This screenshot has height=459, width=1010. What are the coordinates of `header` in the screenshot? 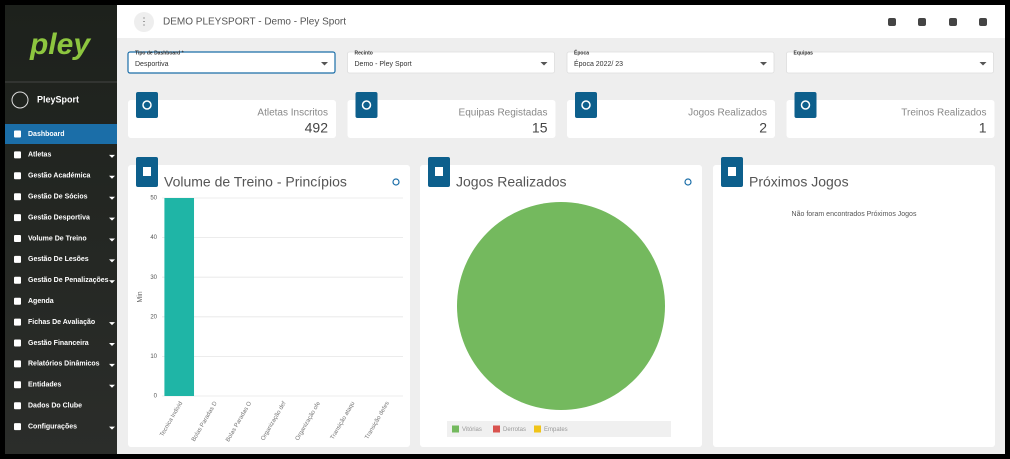 It's located at (561, 21).